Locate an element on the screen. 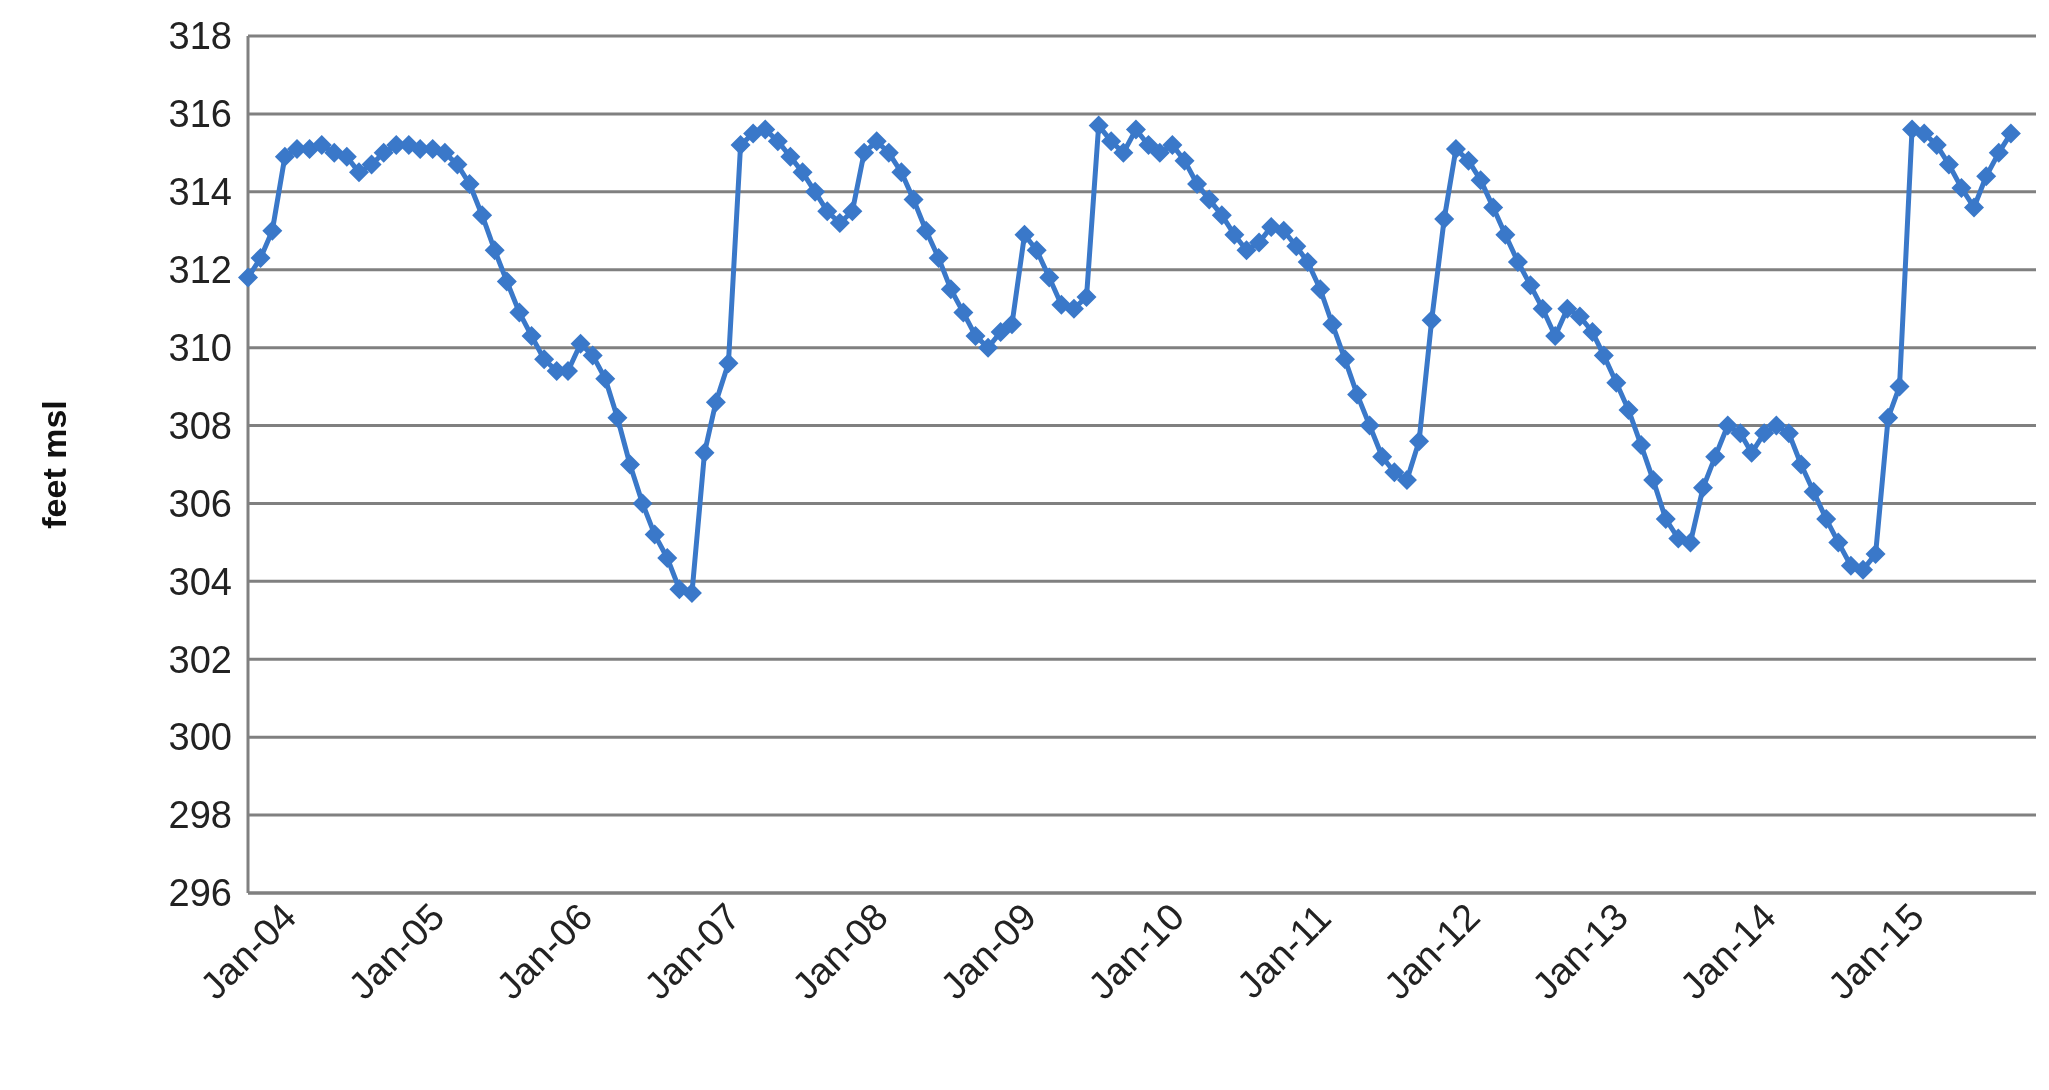 Image resolution: width=2049 pixels, height=1090 pixels. y-tick-label: 310 is located at coordinates (200, 347).